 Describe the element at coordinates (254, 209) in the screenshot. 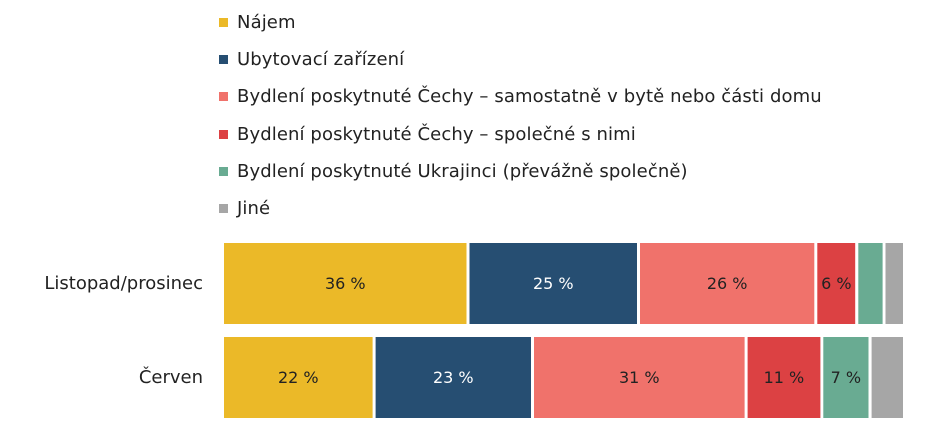

I see `legend-label: Jiné` at that location.